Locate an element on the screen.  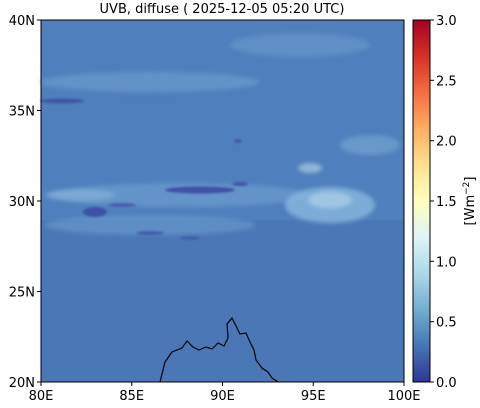
streak-west-35n is located at coordinates (62, 101).